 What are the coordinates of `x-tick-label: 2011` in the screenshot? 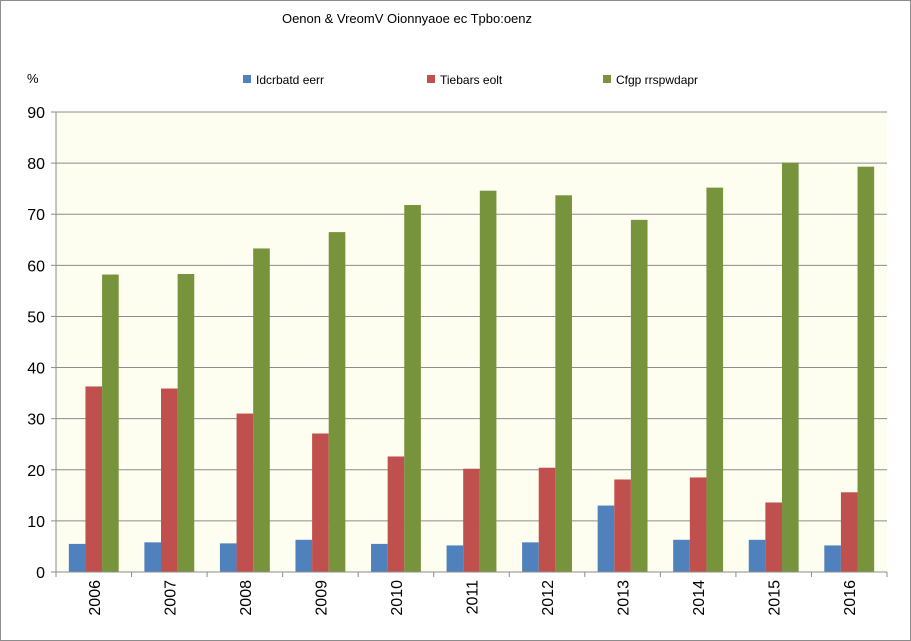 It's located at (473, 597).